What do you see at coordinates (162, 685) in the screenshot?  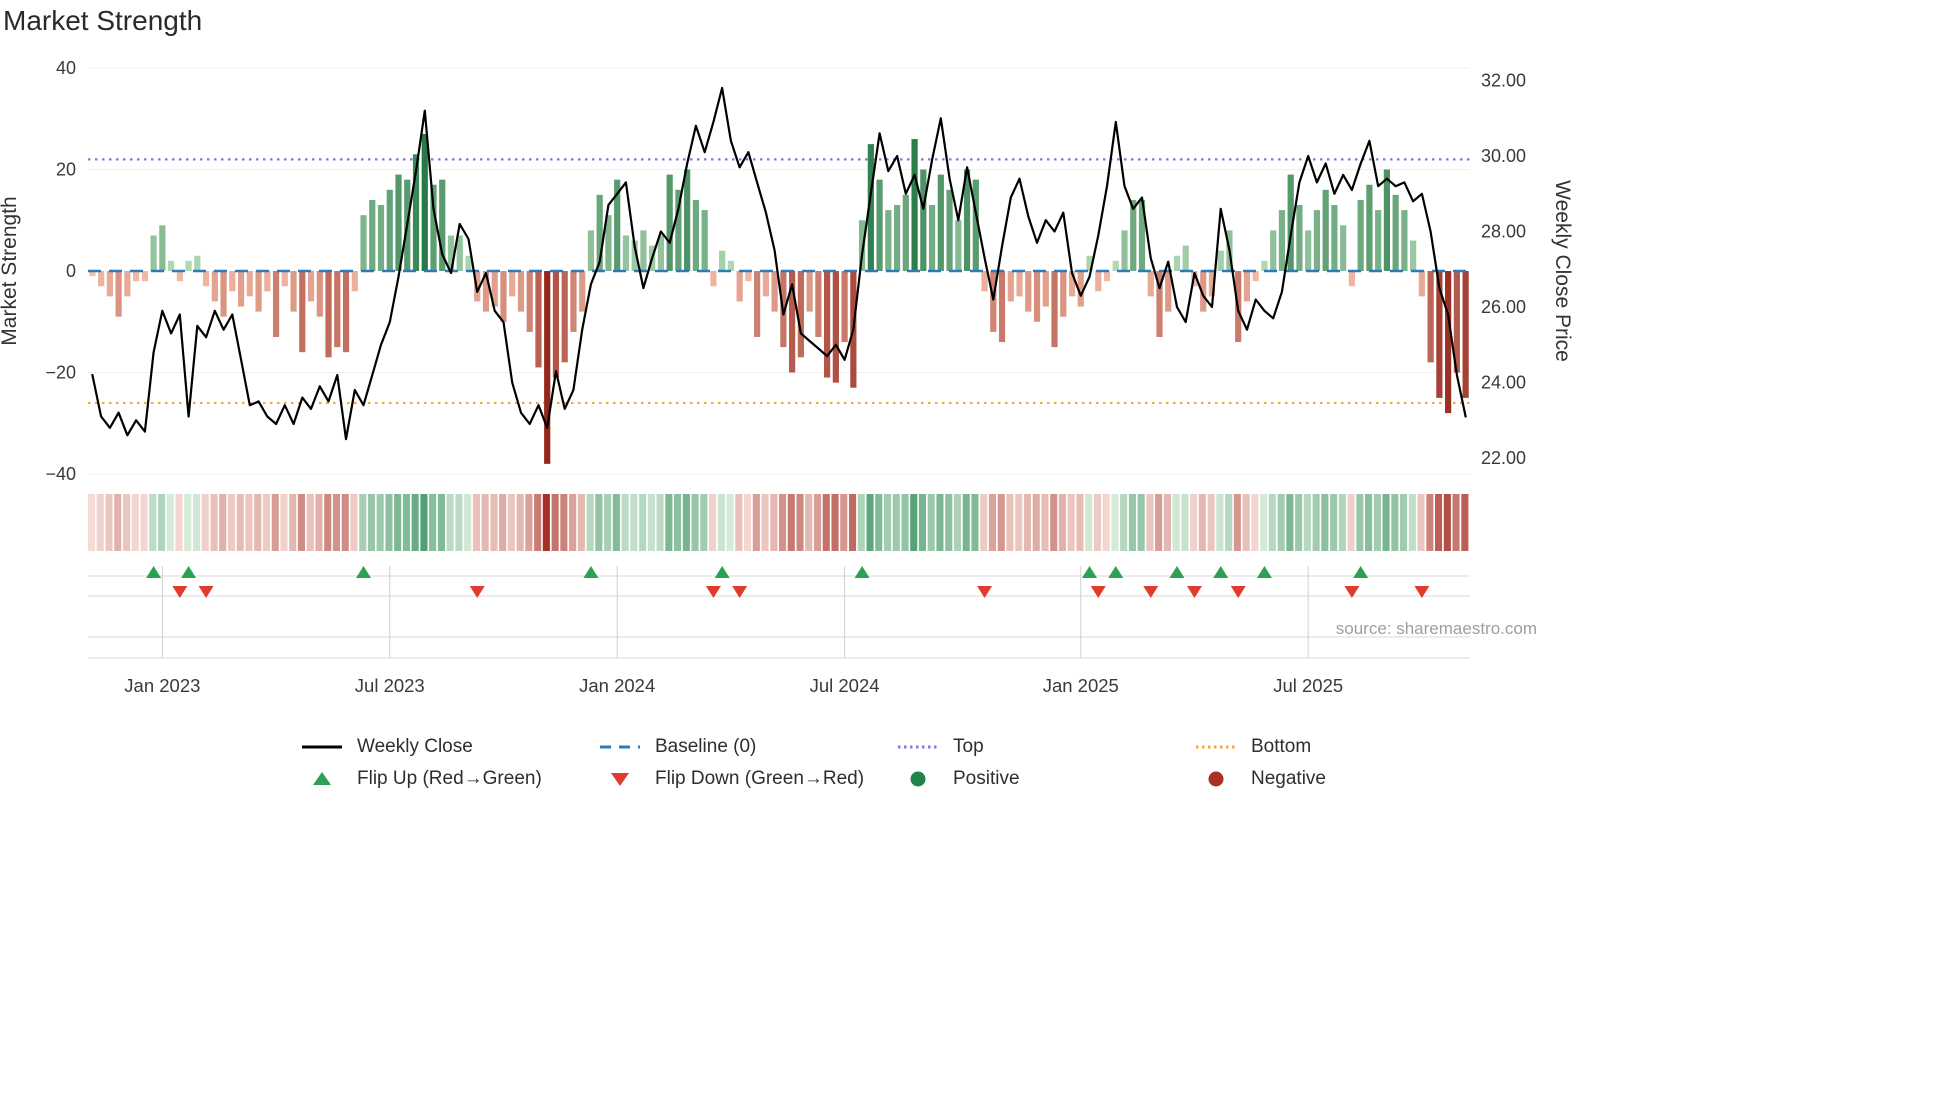 I see `x-tick-label: Jan 2023` at bounding box center [162, 685].